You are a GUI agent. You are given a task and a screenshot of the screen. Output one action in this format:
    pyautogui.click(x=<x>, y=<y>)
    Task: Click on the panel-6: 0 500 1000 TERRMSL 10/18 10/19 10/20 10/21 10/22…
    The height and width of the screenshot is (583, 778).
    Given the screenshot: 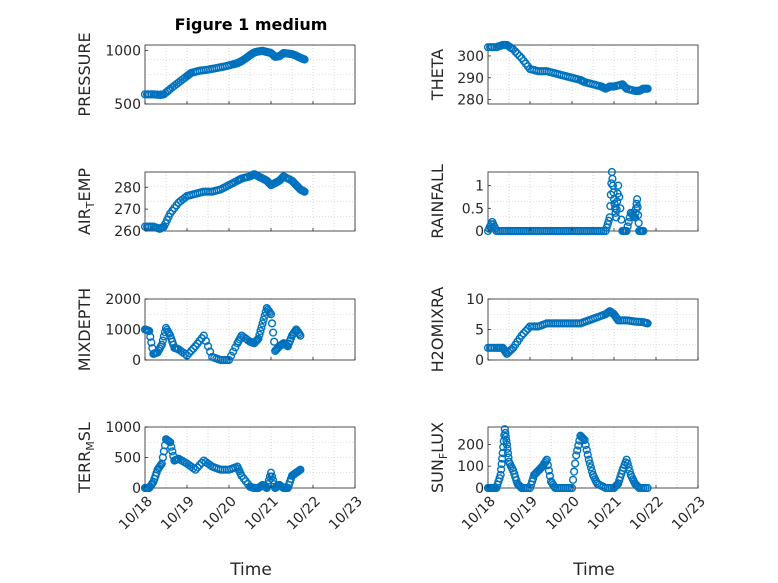 What is the action you would take?
    pyautogui.click(x=220, y=476)
    